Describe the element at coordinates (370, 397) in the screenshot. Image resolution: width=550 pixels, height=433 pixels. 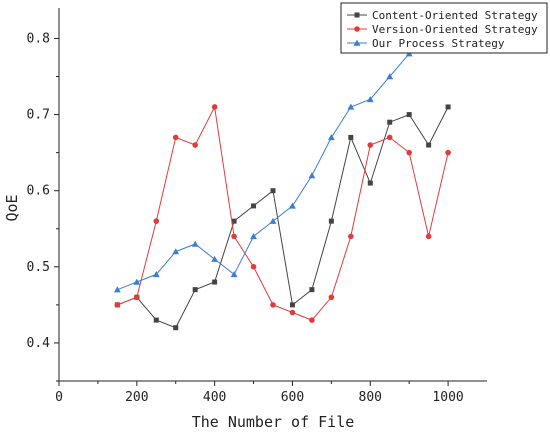
I see `x-tick-label: 800` at that location.